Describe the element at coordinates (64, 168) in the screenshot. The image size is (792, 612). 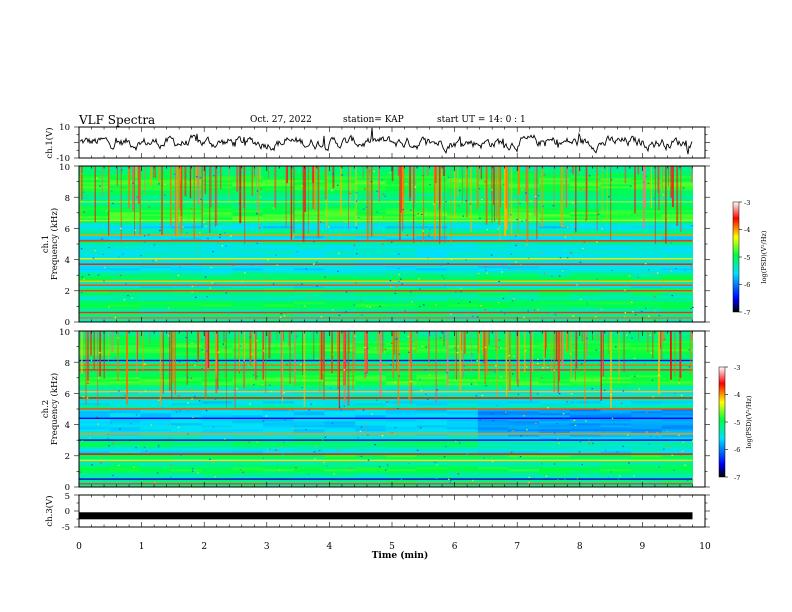
I see `ch1-spec-ytick-10: 10` at that location.